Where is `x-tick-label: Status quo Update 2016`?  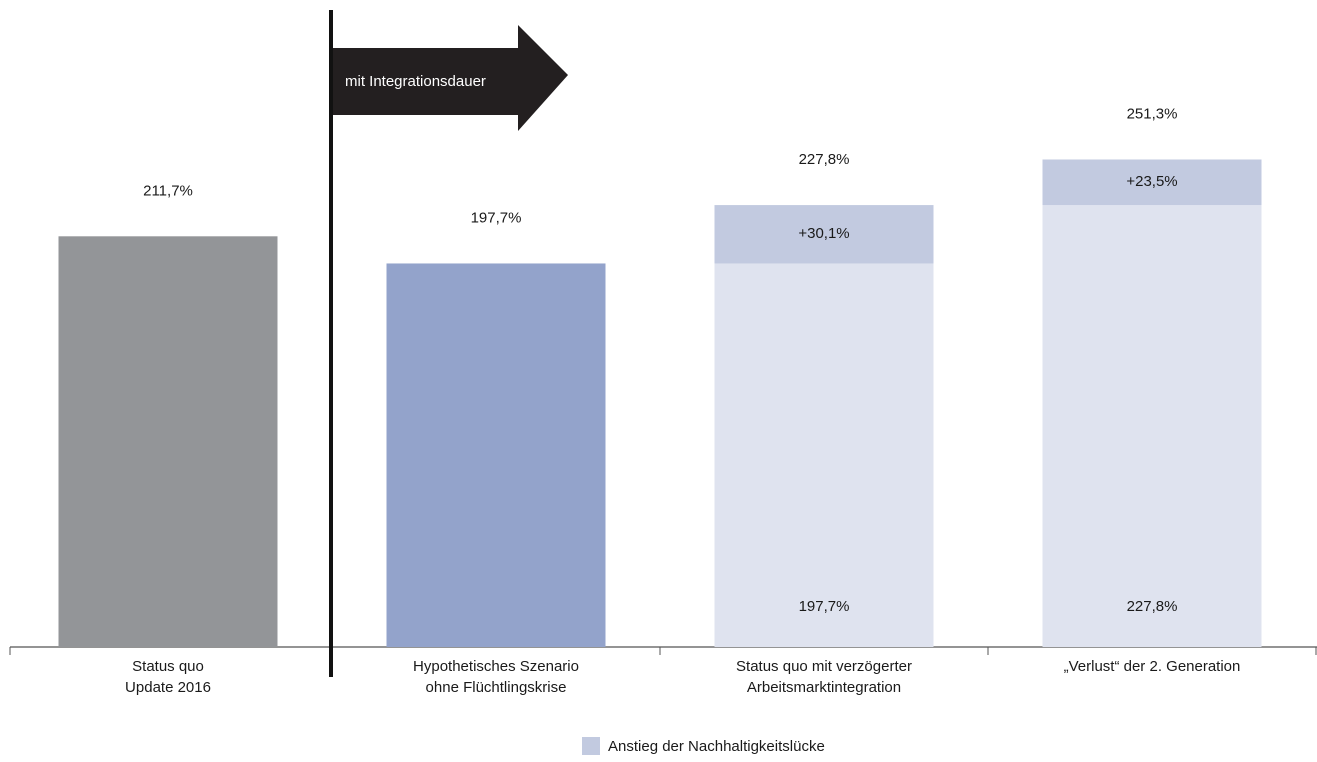
x-tick-label: Status quo Update 2016 is located at coordinates (168, 677).